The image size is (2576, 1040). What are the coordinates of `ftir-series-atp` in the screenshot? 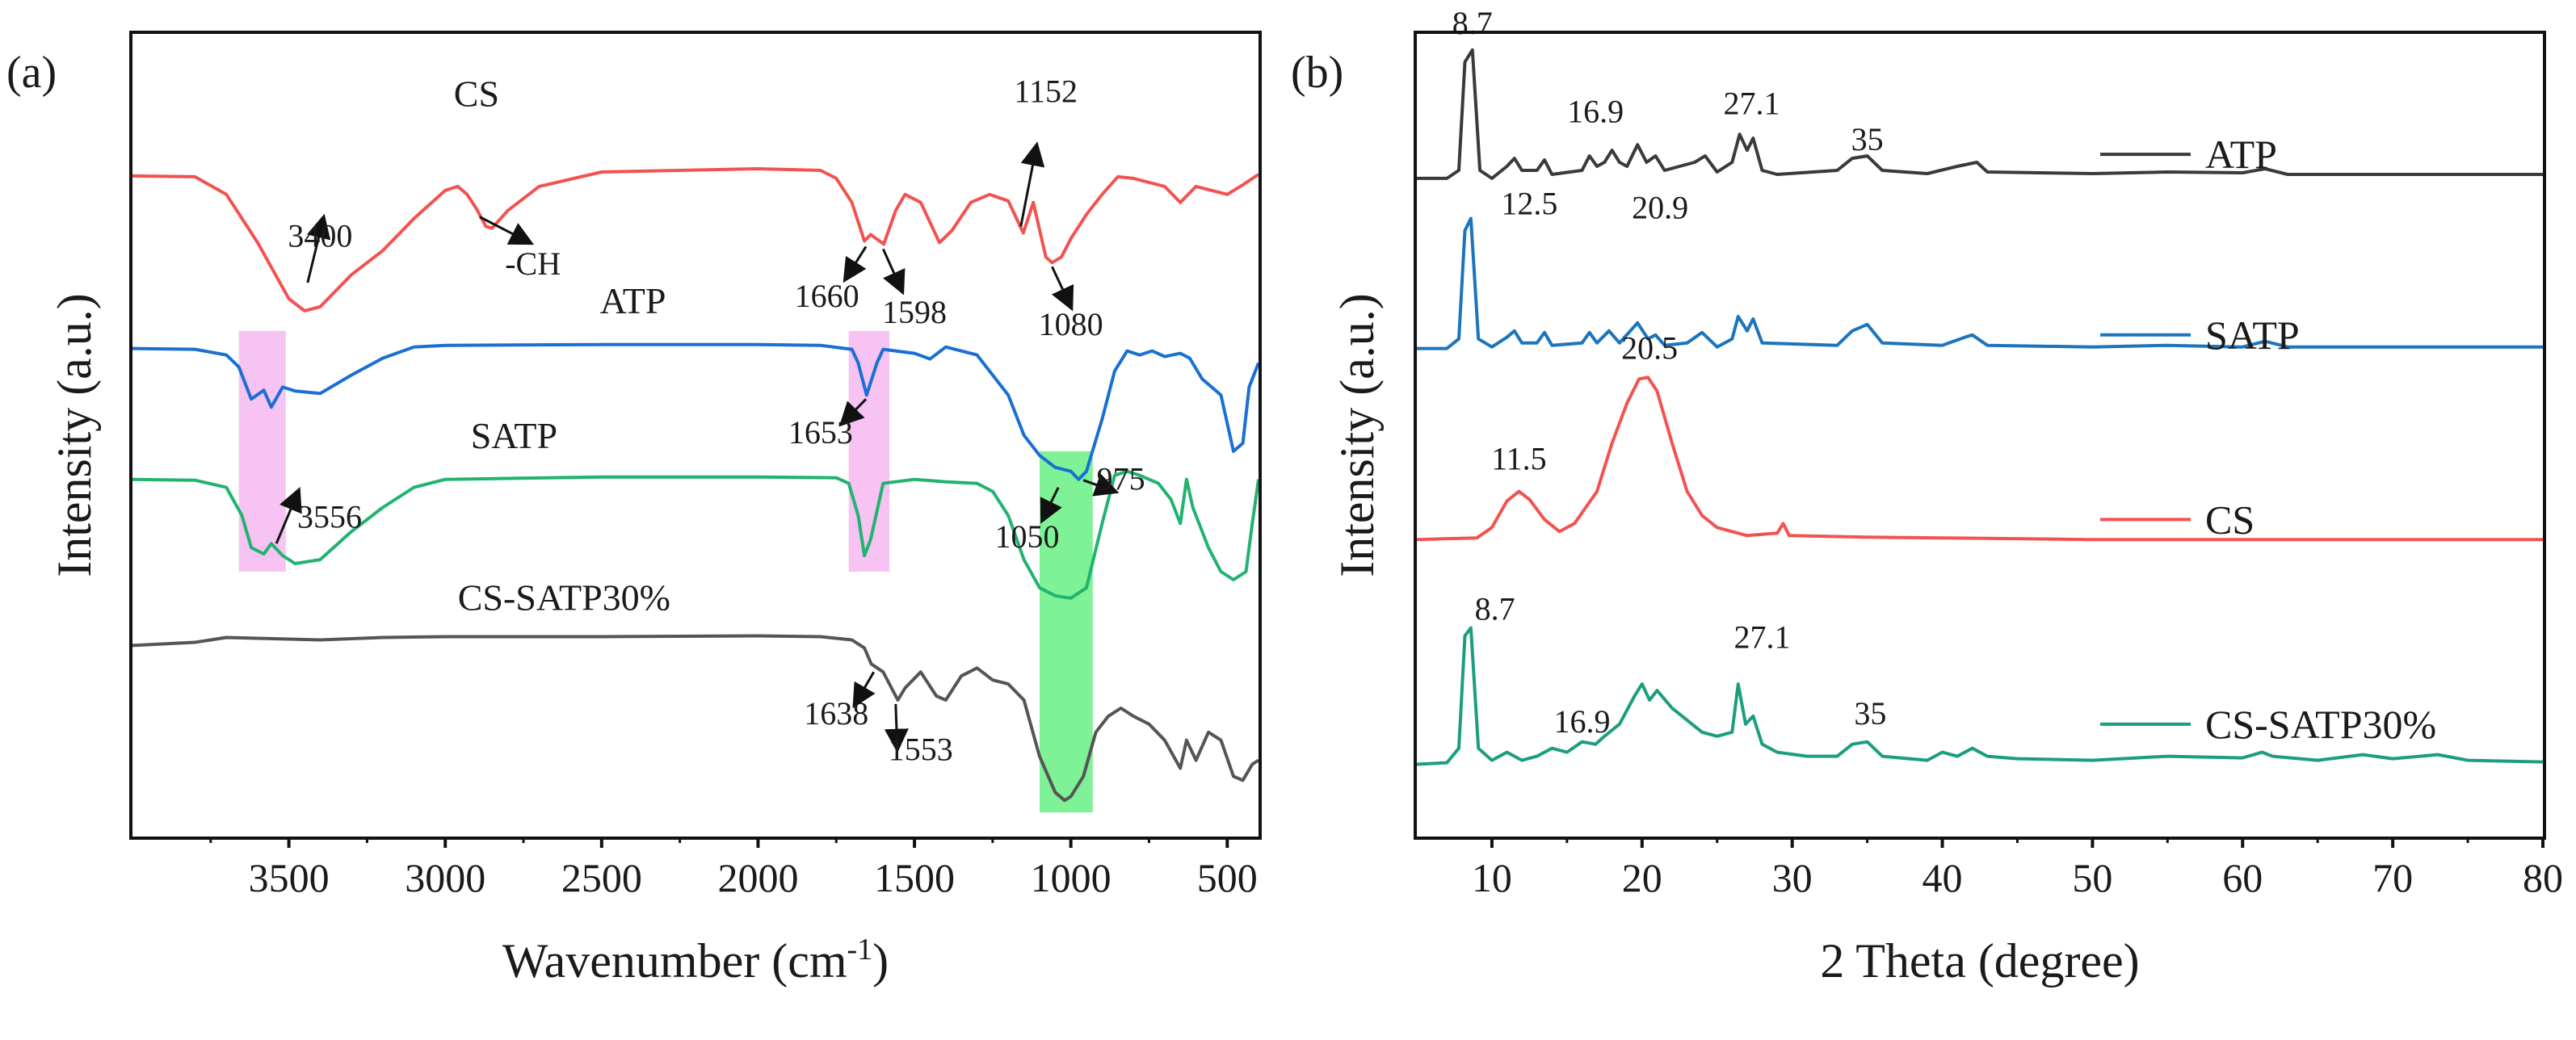 It's located at (696, 411).